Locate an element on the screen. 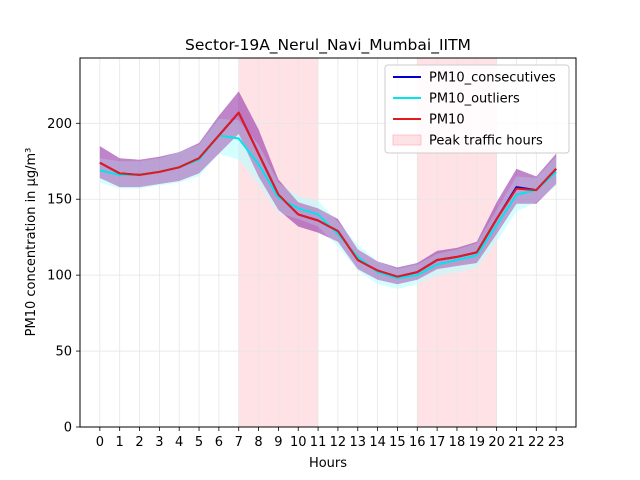  legend-label: PM10 is located at coordinates (447, 120).